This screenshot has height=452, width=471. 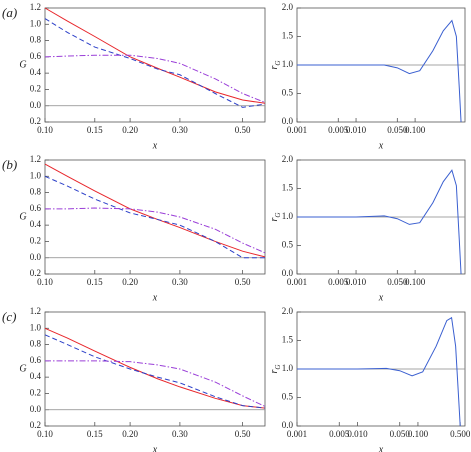 What do you see at coordinates (288, 159) in the screenshot?
I see `y-tick-label: 2.0` at bounding box center [288, 159].